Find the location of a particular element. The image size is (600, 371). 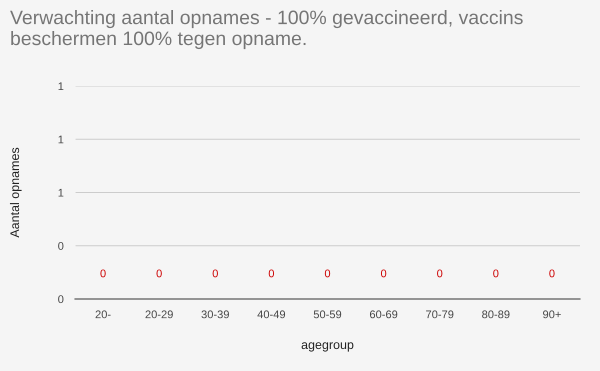

x-tick-label: 30-39 is located at coordinates (215, 314).